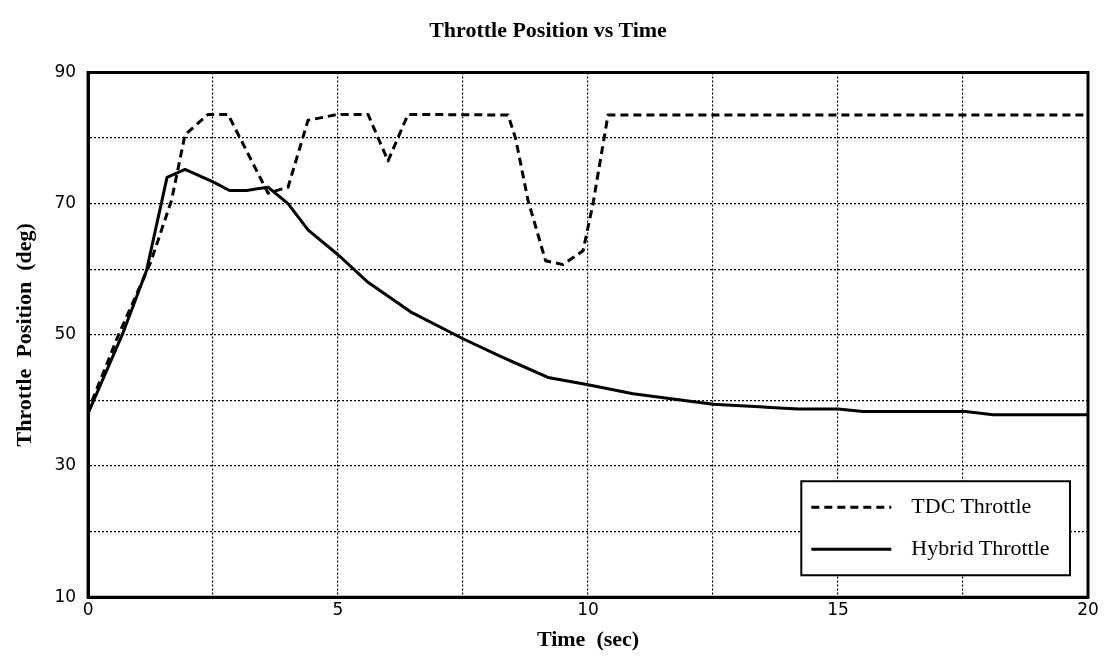 The image size is (1117, 668). What do you see at coordinates (65, 595) in the screenshot?
I see `y-tick-label: 10` at bounding box center [65, 595].